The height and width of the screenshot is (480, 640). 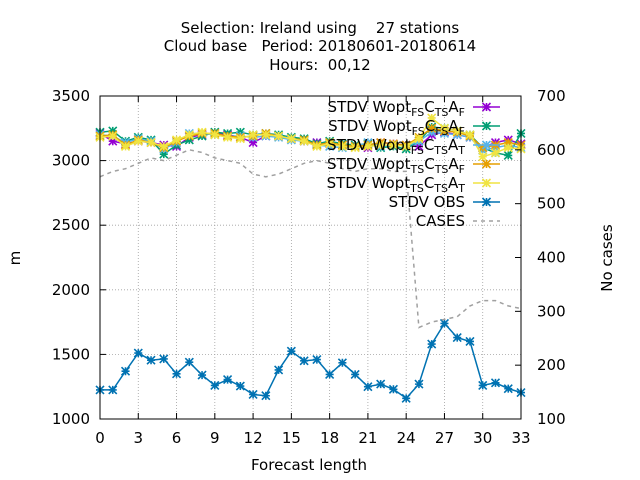 What do you see at coordinates (71, 225) in the screenshot?
I see `y-tick-label: 2500` at bounding box center [71, 225].